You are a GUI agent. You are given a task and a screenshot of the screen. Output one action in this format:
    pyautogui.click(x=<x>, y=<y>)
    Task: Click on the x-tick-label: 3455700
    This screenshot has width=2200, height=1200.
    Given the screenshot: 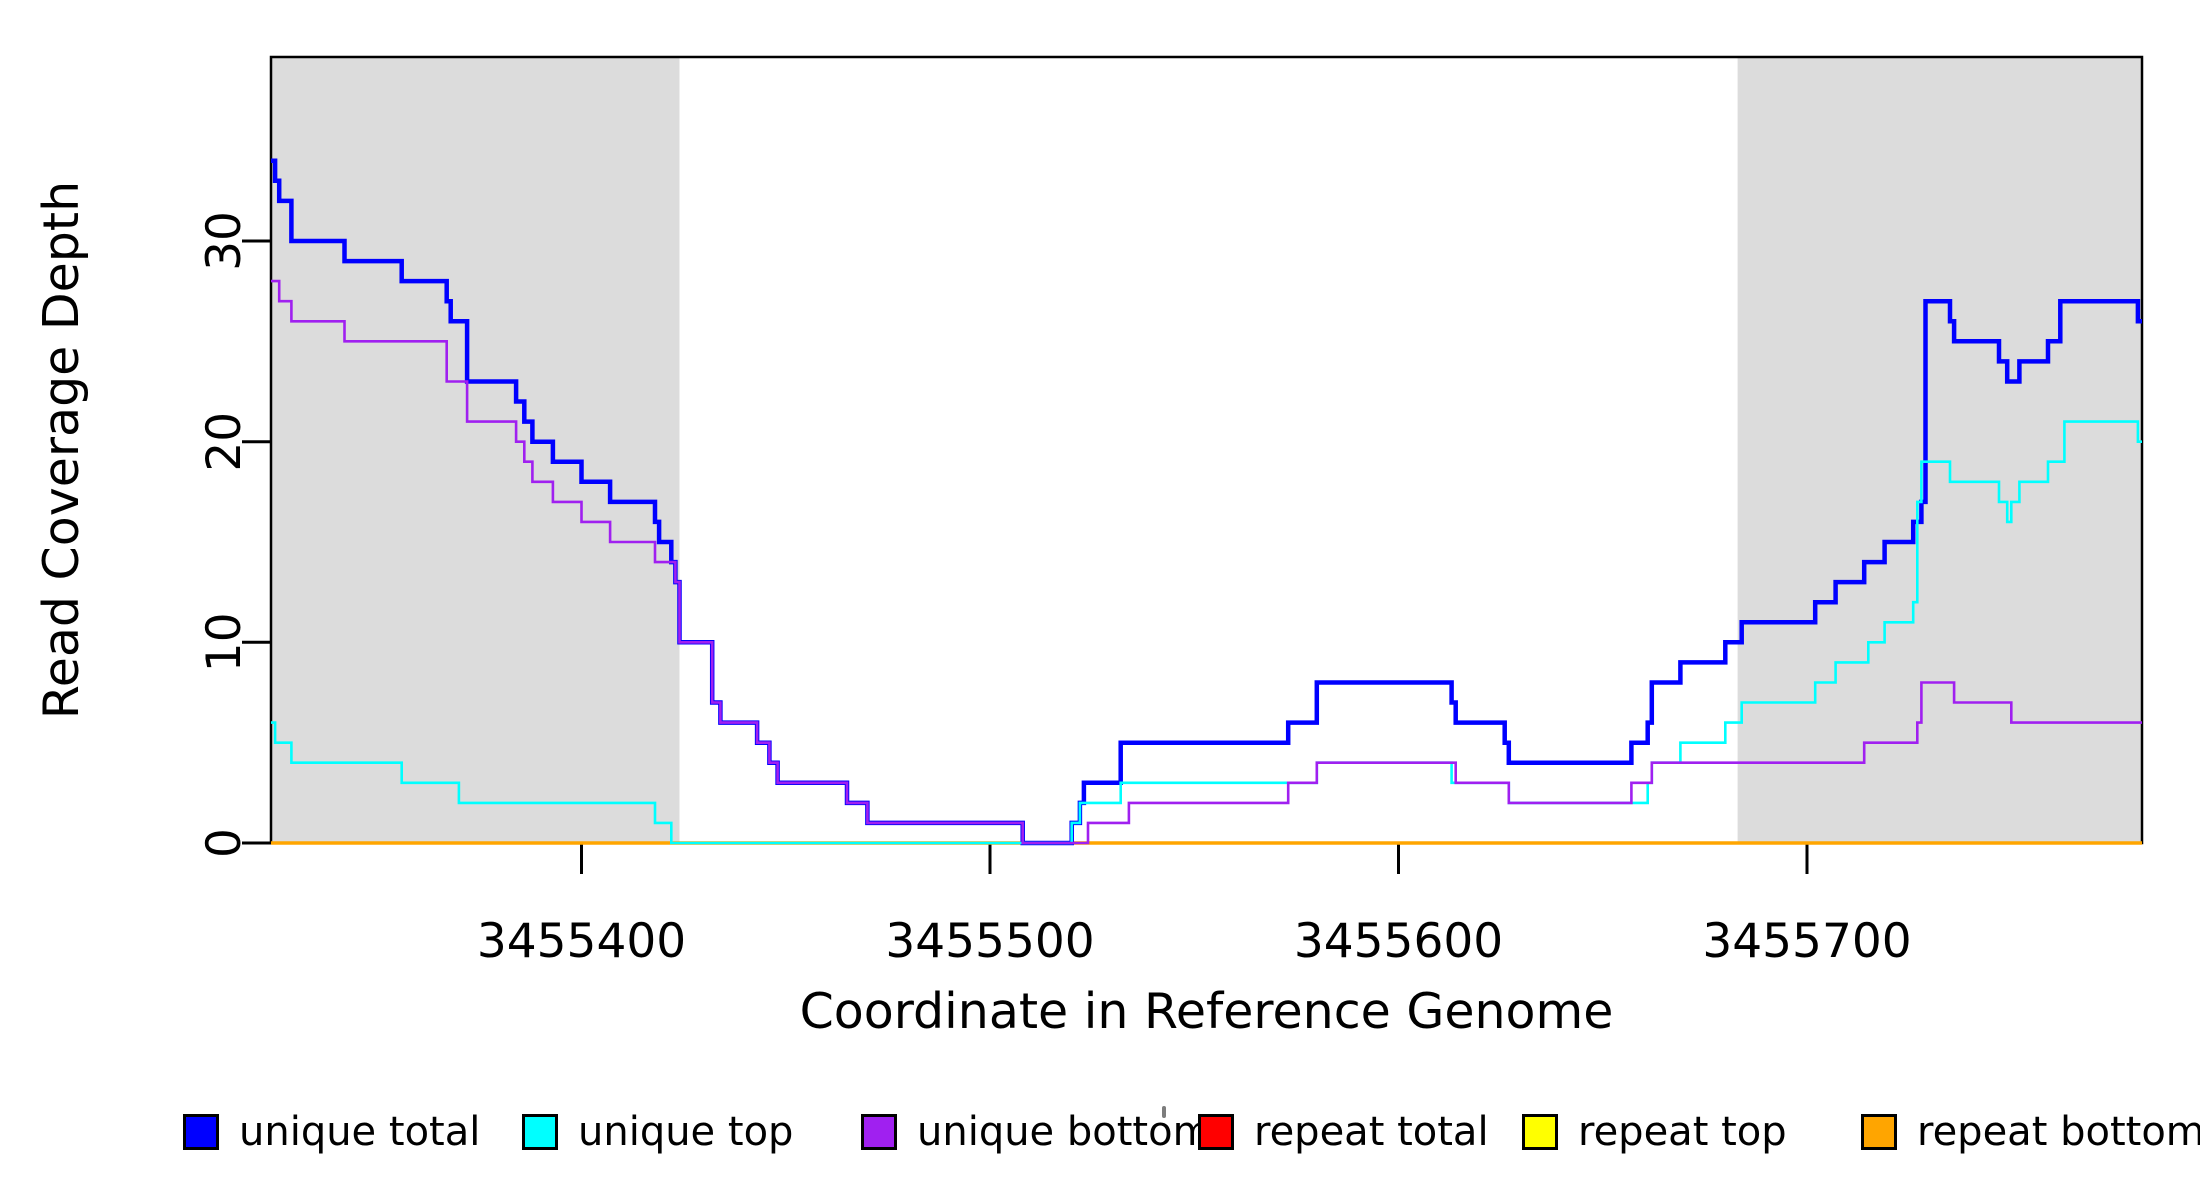 What is the action you would take?
    pyautogui.click(x=1806, y=941)
    